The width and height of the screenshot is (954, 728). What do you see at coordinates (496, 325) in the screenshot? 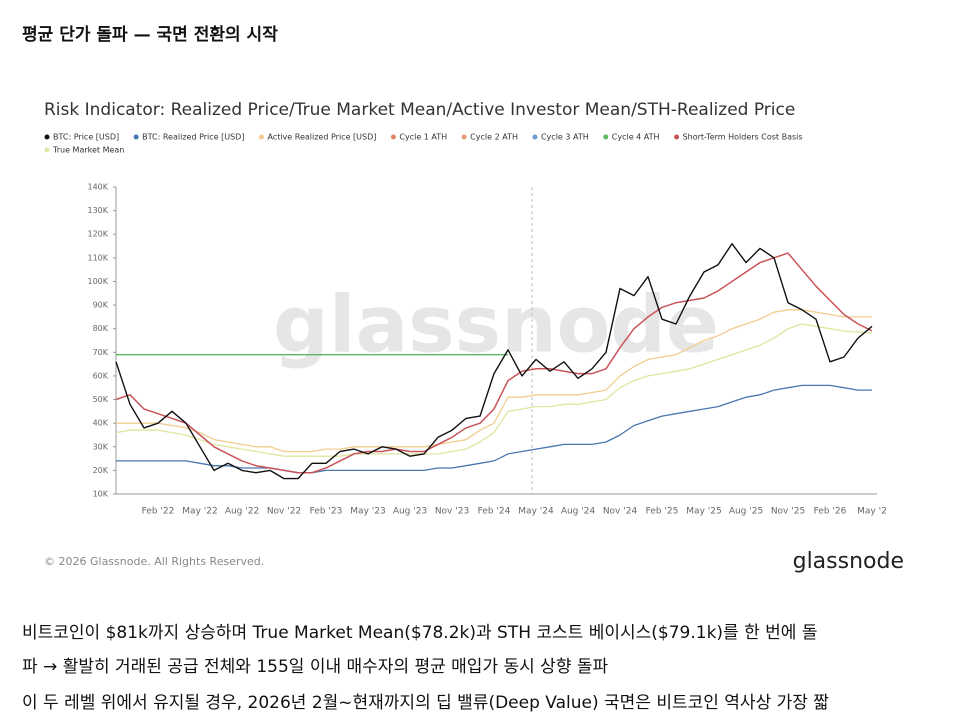
I see `watermark: glassnode` at bounding box center [496, 325].